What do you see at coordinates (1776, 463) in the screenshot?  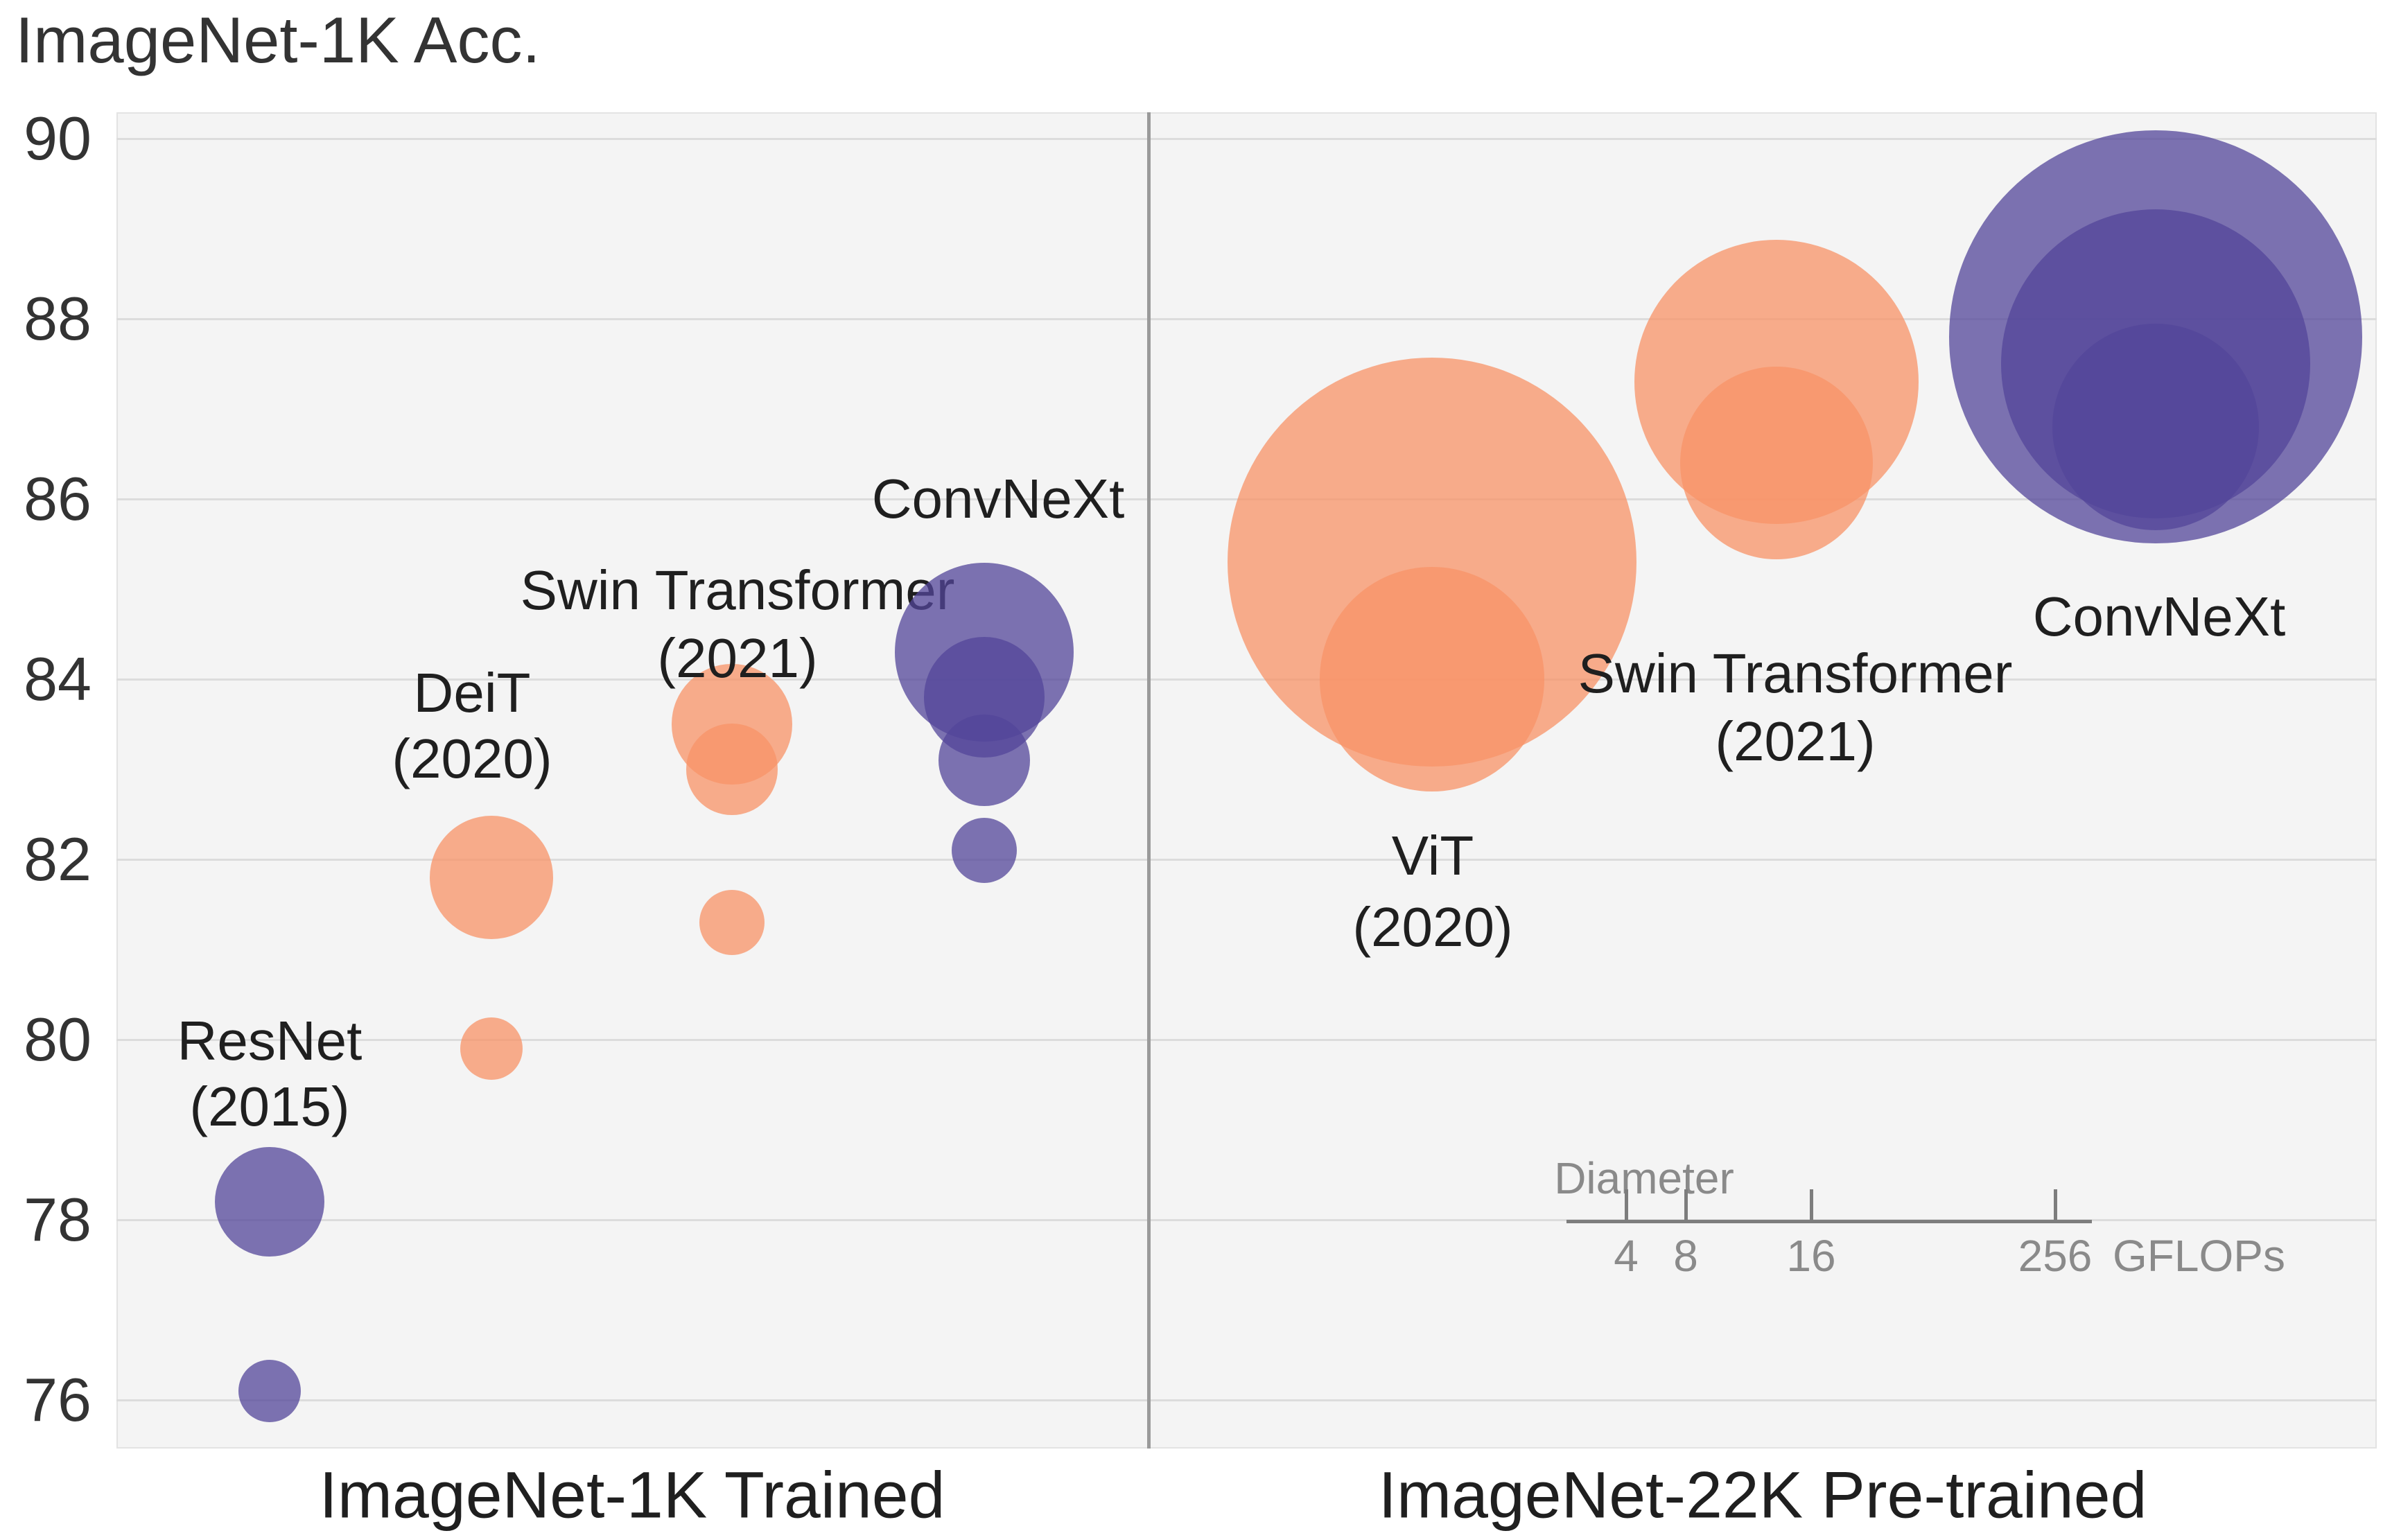 I see `bubble-Swin-Transformer-86.4` at bounding box center [1776, 463].